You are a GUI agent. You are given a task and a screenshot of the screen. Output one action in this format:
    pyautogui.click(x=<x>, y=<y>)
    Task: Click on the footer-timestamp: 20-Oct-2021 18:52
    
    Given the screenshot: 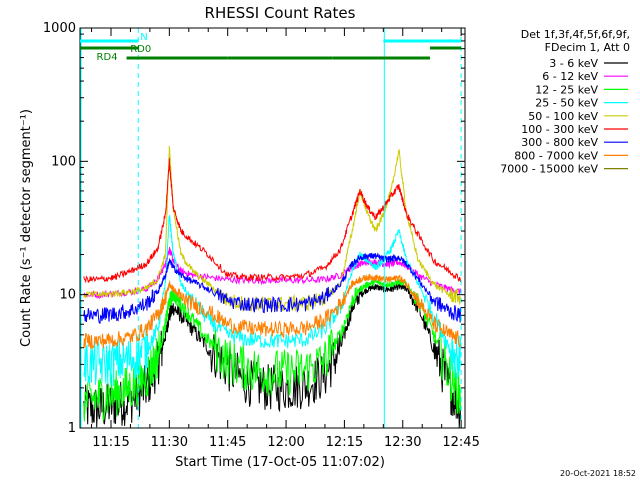 What is the action you would take?
    pyautogui.click(x=598, y=473)
    